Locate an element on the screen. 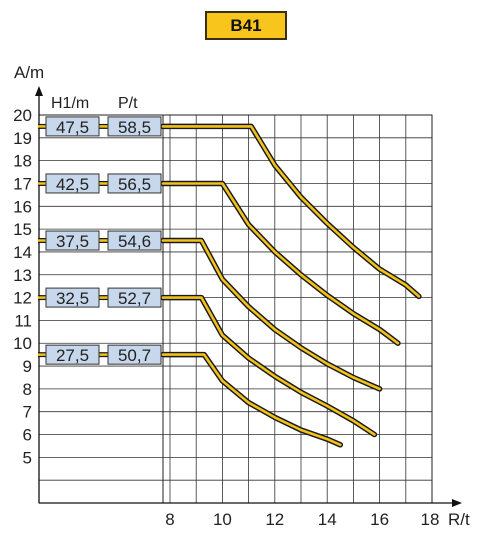 This screenshot has width=494, height=534. y-tick-label: 8 is located at coordinates (27, 389).